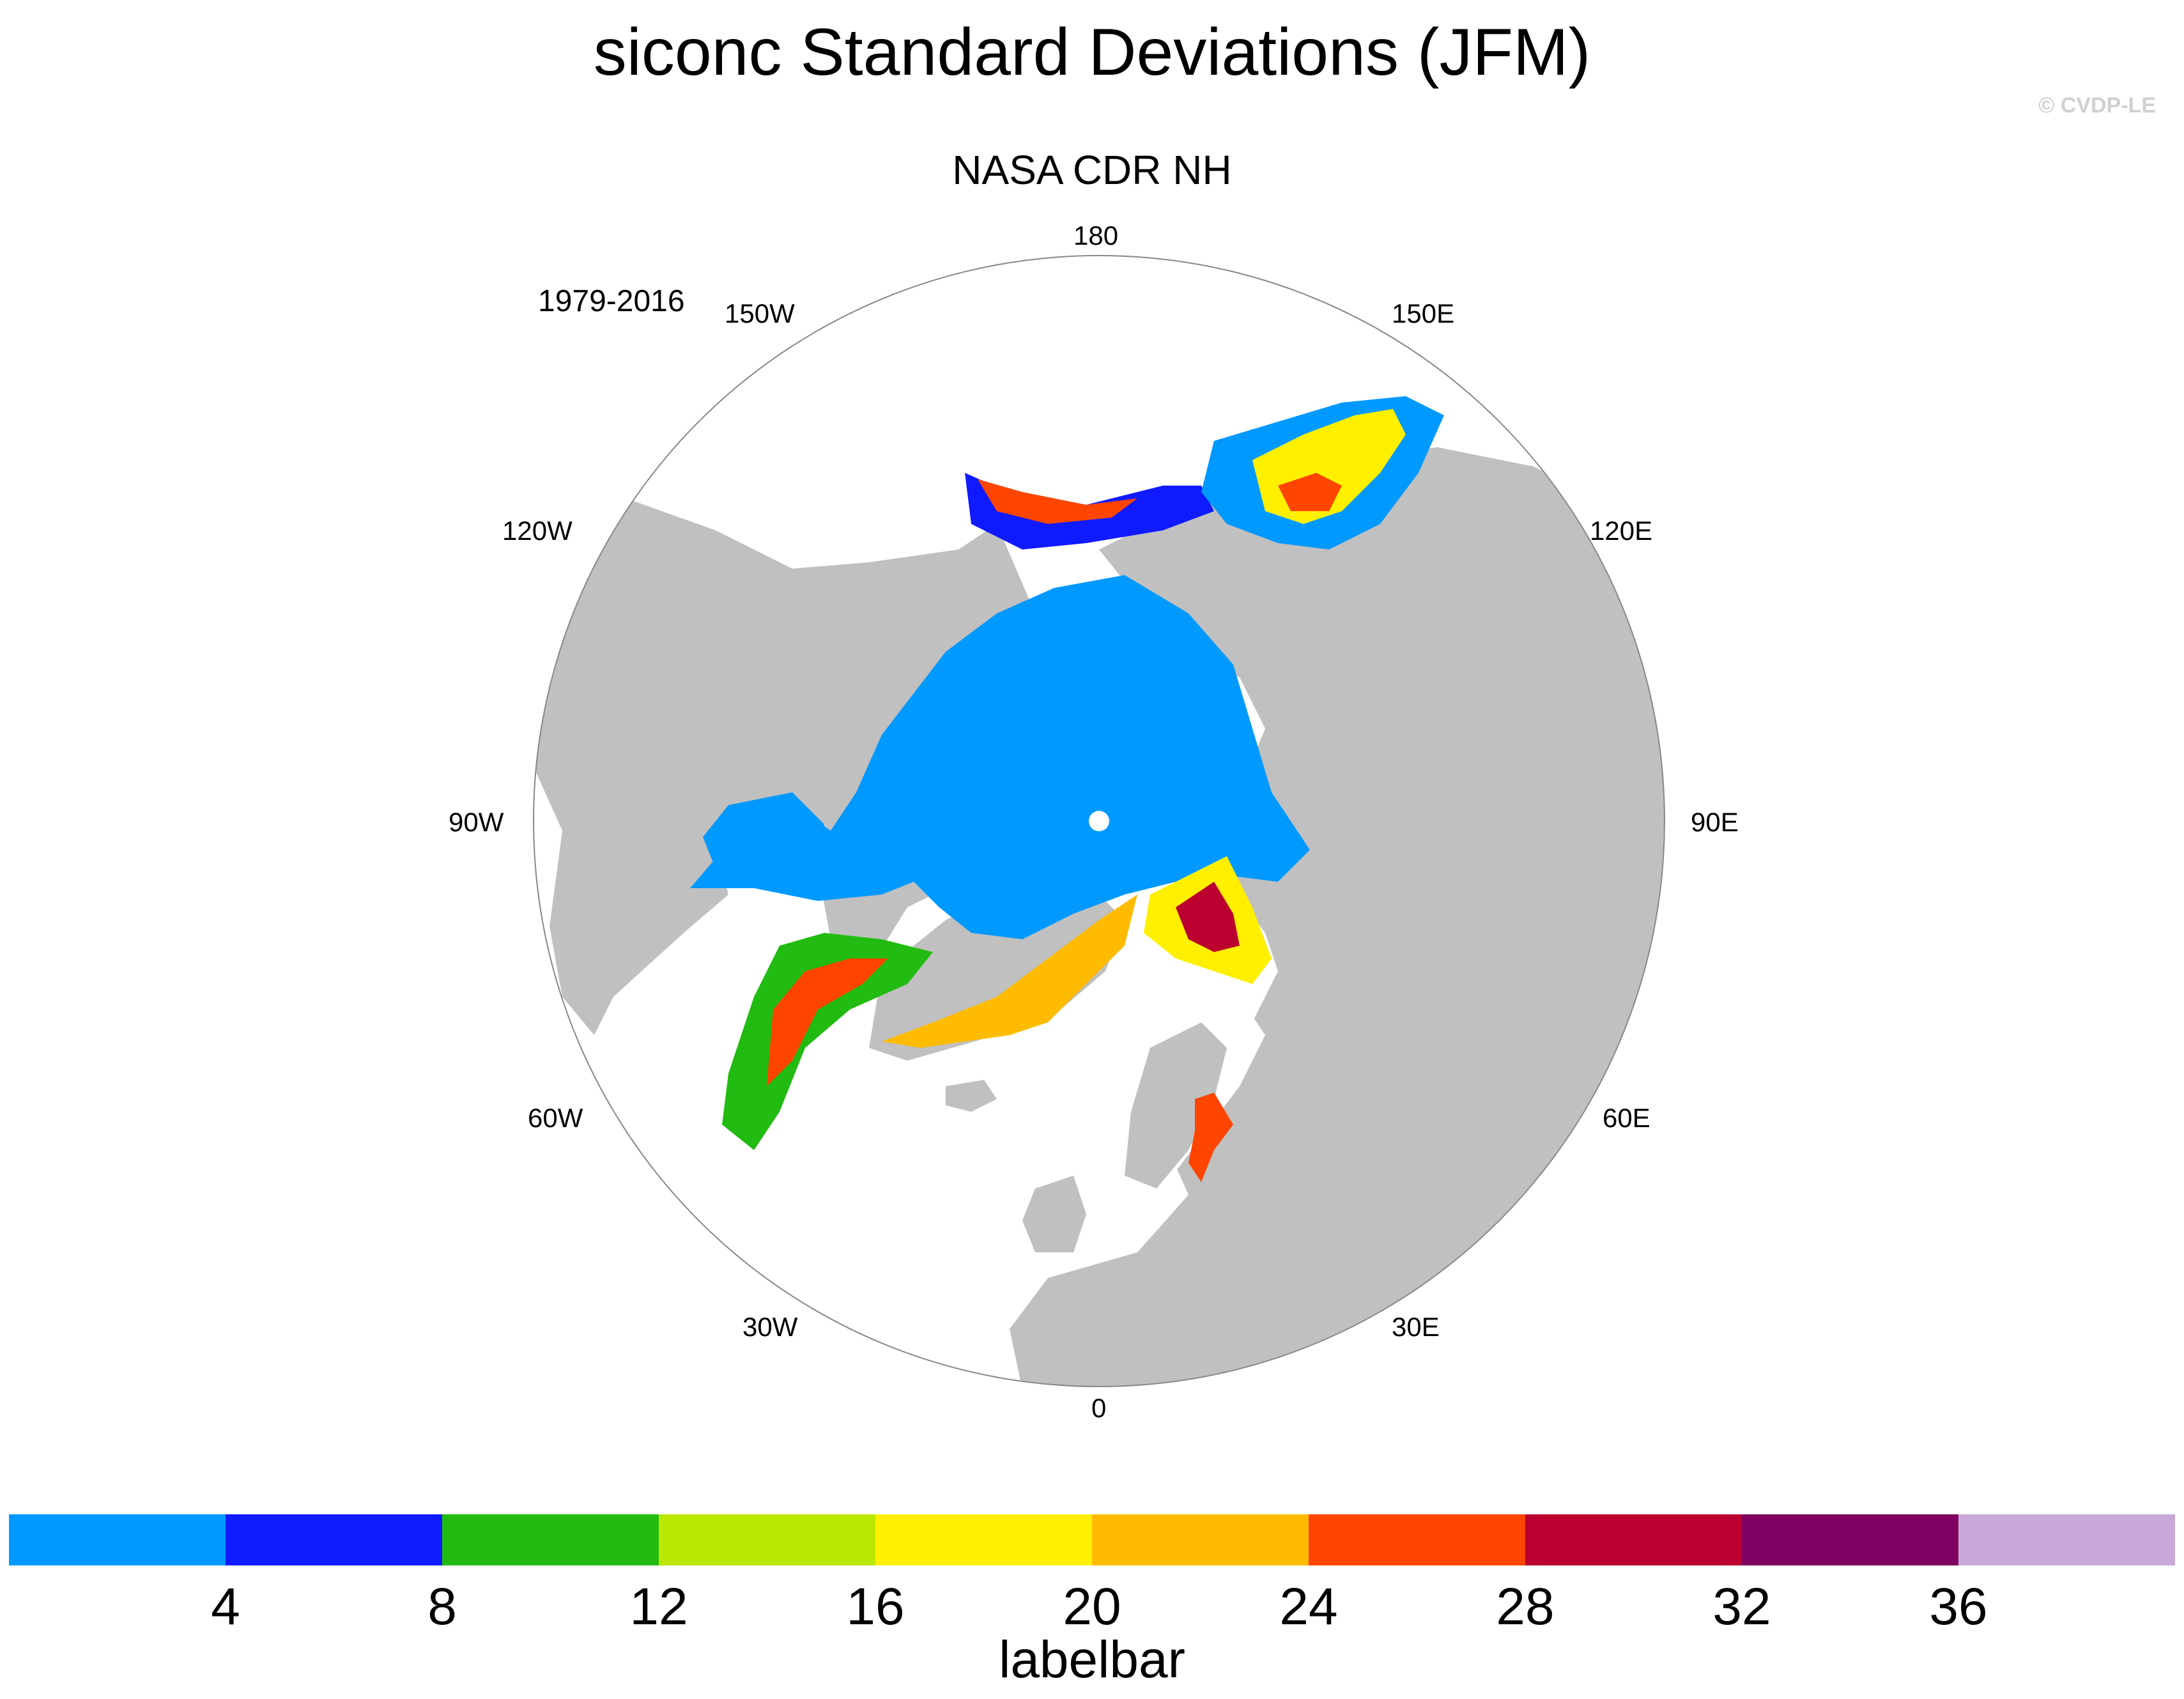 The image size is (2184, 1699). I want to click on lon-label-150w: 150W, so click(760, 313).